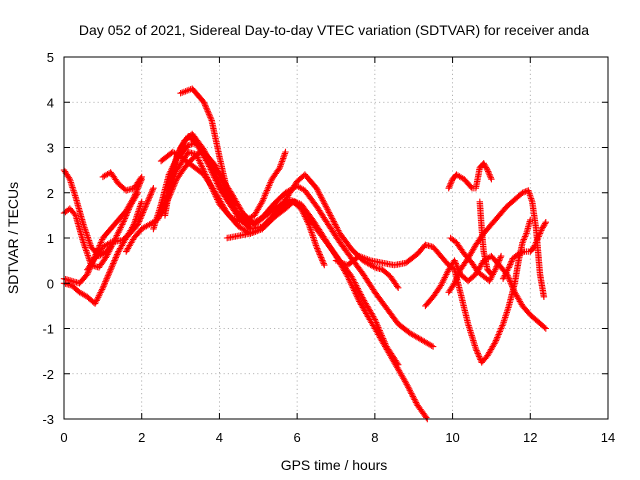  Describe the element at coordinates (50, 102) in the screenshot. I see `y-tick-label: 4` at that location.